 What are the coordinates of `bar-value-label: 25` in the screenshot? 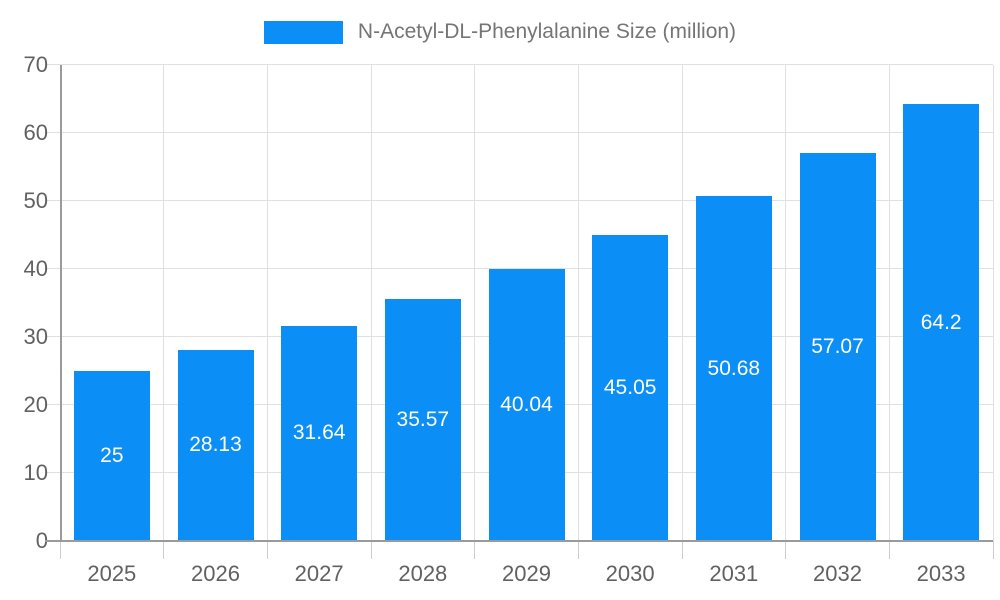 It's located at (112, 455).